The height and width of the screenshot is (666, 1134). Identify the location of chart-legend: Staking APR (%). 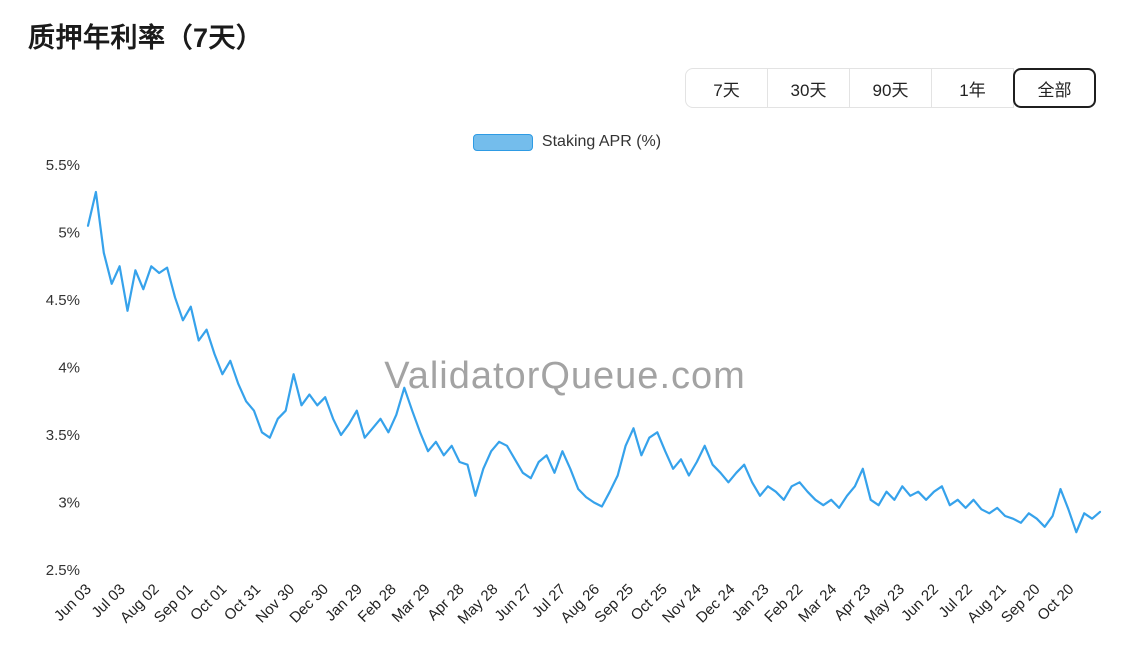
(567, 142).